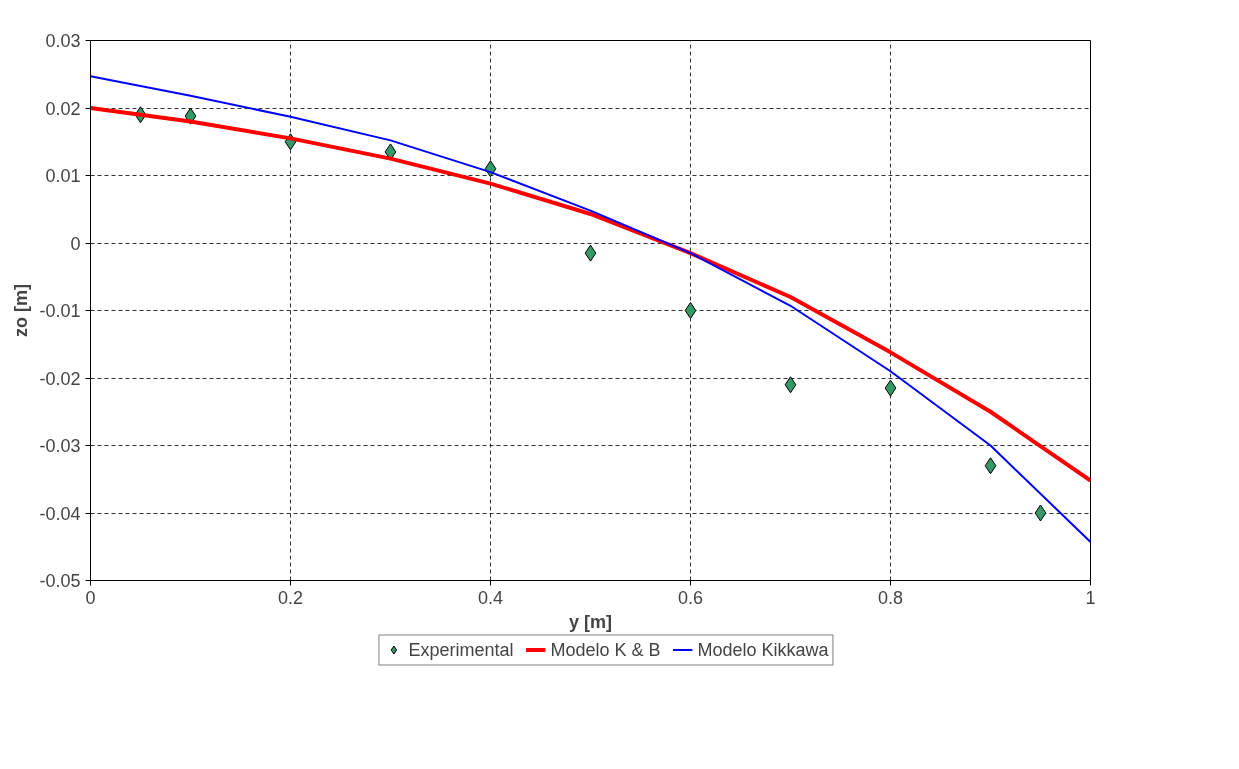  I want to click on y-axis-title: zo [m], so click(21, 310).